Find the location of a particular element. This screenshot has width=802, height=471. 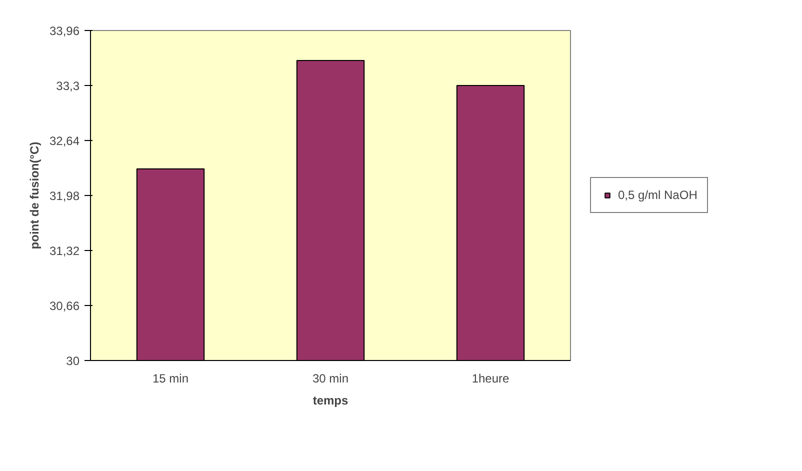

y-axis-title: point de fusion(°C) is located at coordinates (34, 196).